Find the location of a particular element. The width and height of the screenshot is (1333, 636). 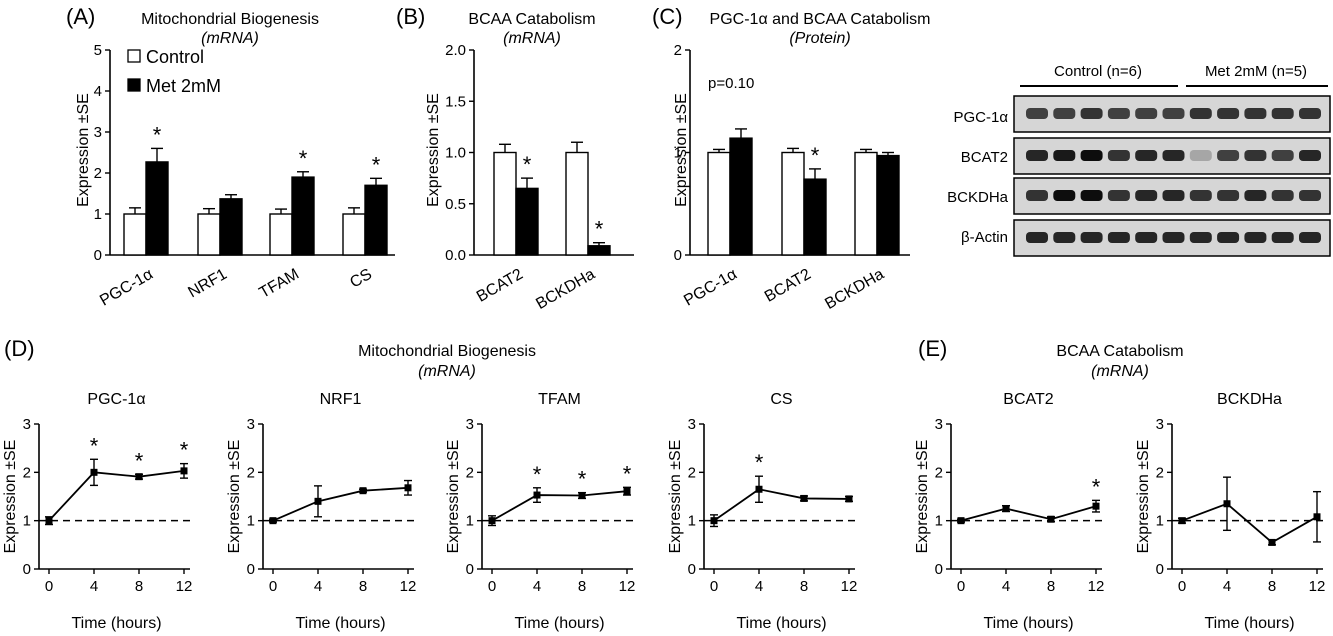

panel-c-pvalue: p=0.10 is located at coordinates (731, 83).